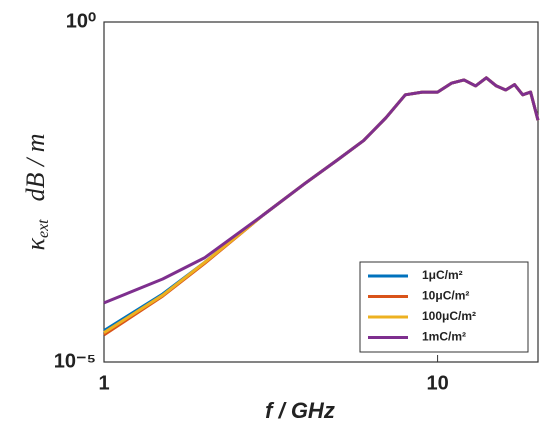 The height and width of the screenshot is (444, 550). What do you see at coordinates (35, 244) in the screenshot?
I see `y-label-symbol: κ` at bounding box center [35, 244].